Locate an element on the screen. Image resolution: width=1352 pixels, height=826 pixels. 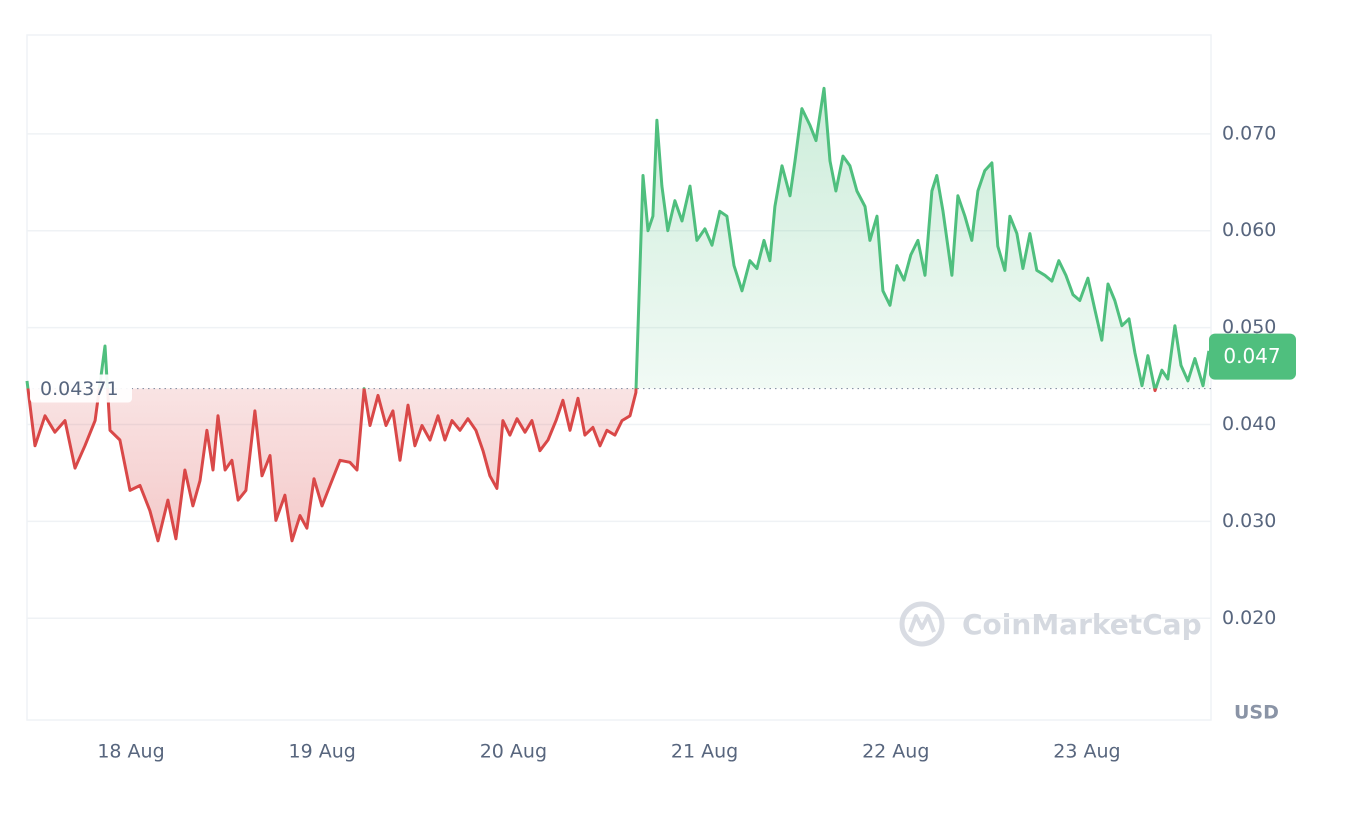
baseline-label-box is located at coordinates (81, 388).